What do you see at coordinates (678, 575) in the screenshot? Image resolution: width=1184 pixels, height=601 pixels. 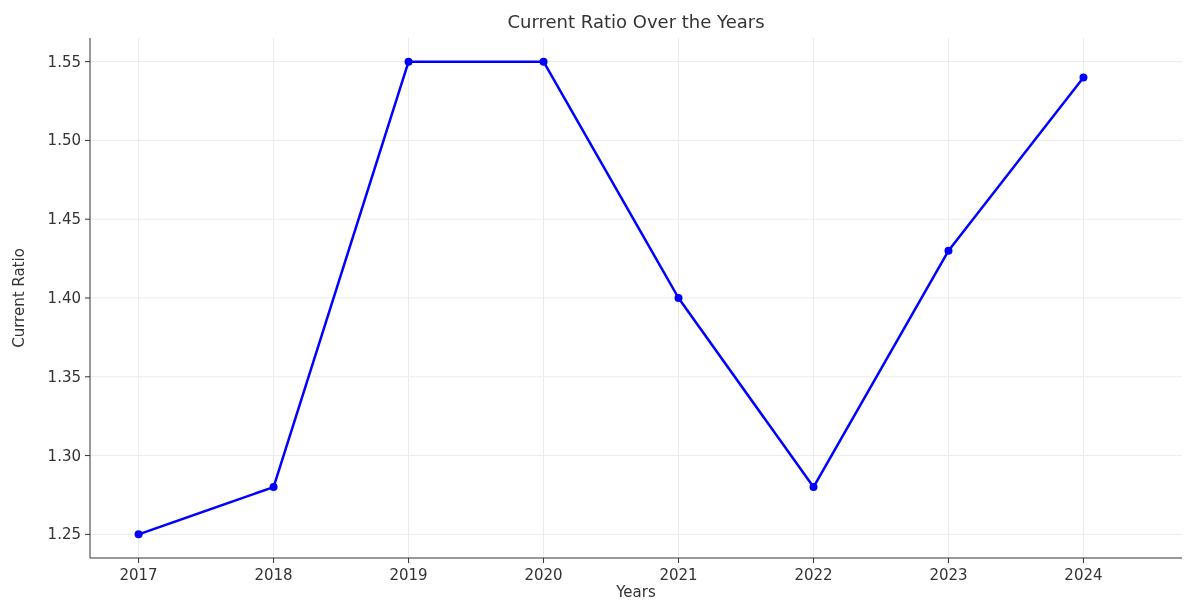 I see `x-tick-label: 2021` at bounding box center [678, 575].